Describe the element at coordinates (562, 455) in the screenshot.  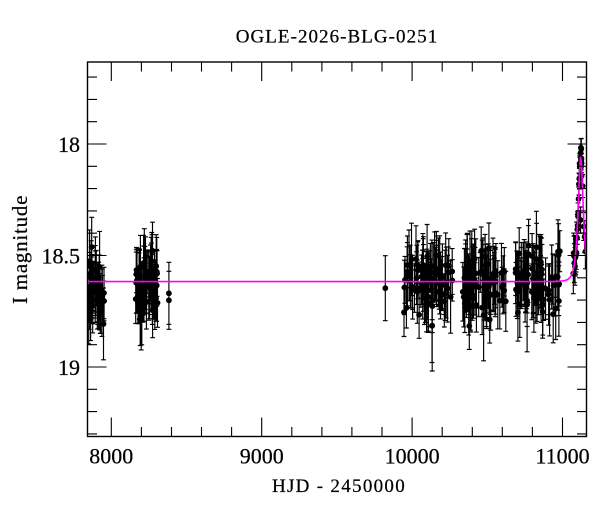
I see `svg-text: 11000` at that location.